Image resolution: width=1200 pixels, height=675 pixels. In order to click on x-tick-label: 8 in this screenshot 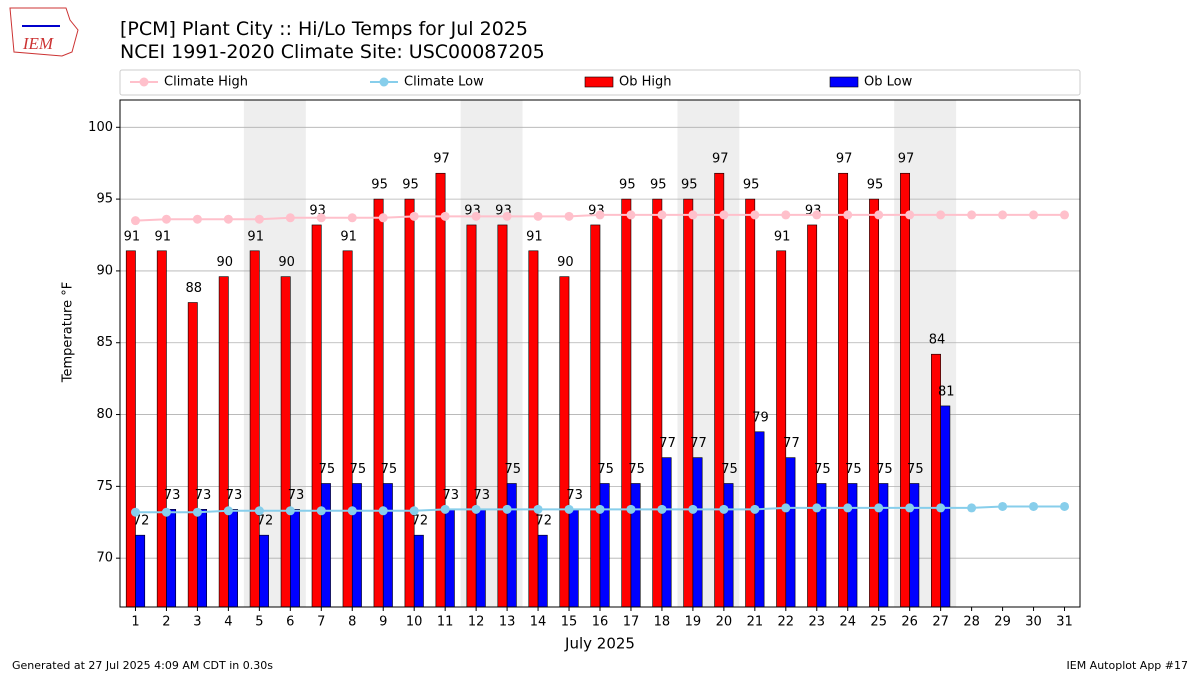, I will do `click(352, 622)`.